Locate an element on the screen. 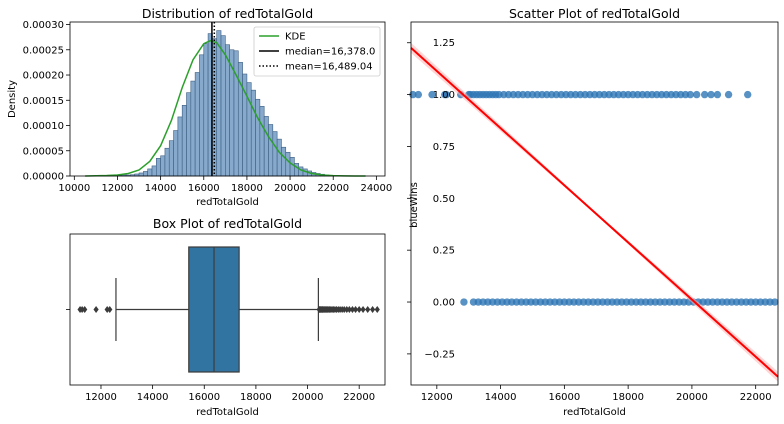  histogram-y-label: Density is located at coordinates (12, 99).